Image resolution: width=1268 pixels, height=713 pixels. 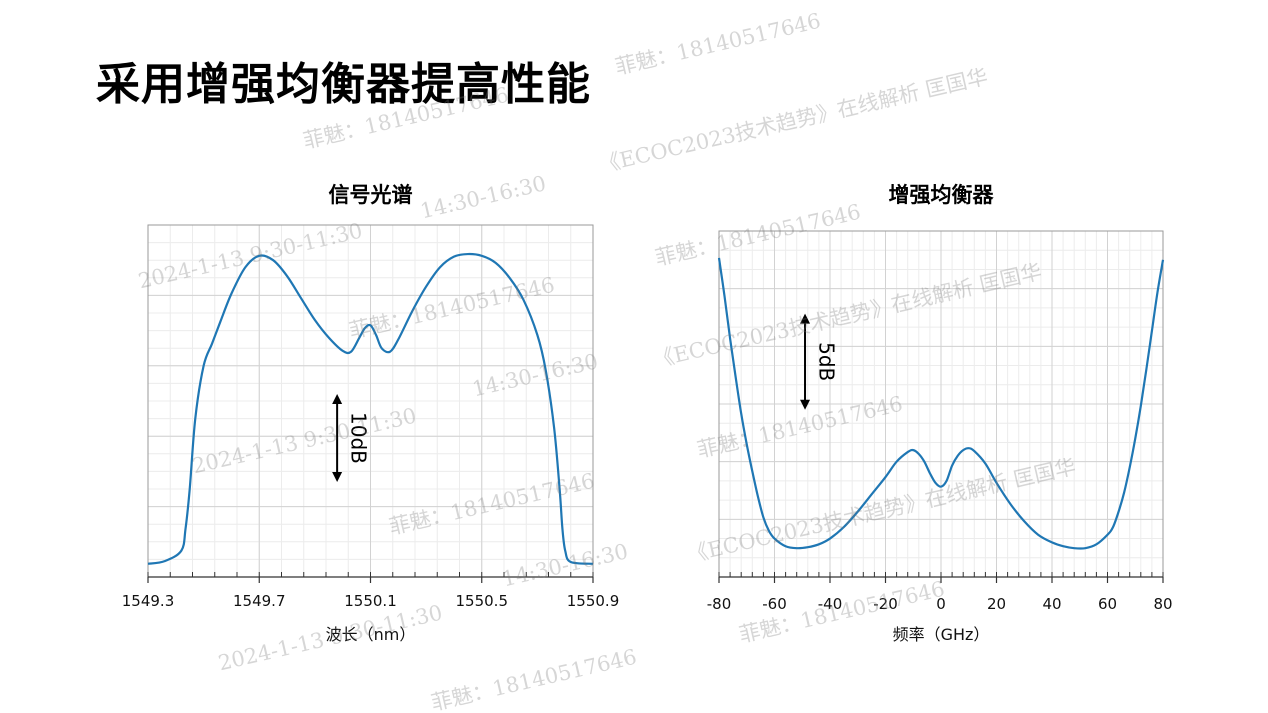 I want to click on annotation-span: 5dB, so click(x=819, y=361).